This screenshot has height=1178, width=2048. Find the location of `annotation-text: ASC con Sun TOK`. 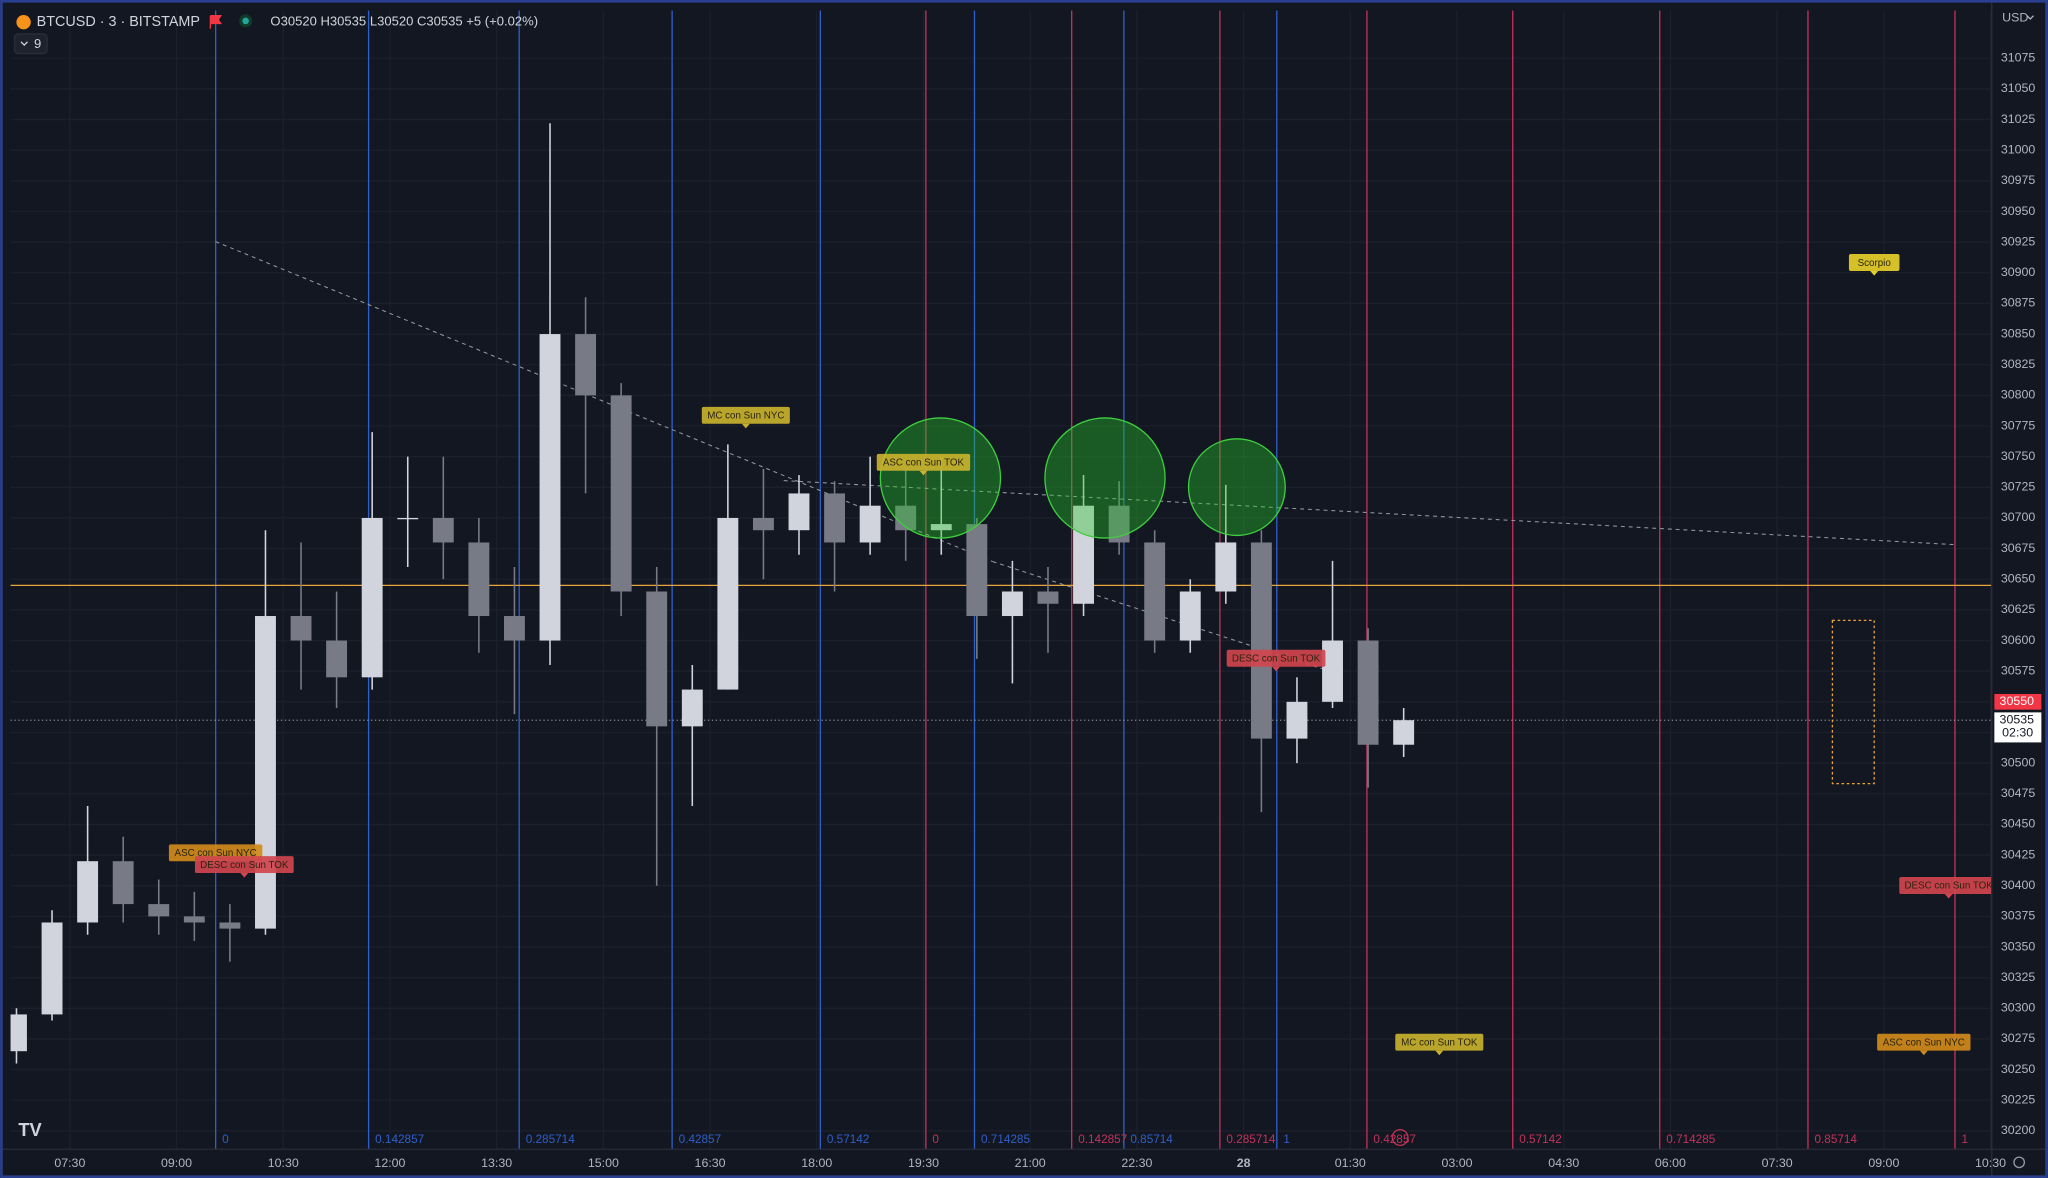

annotation-text: ASC con Sun TOK is located at coordinates (924, 463).